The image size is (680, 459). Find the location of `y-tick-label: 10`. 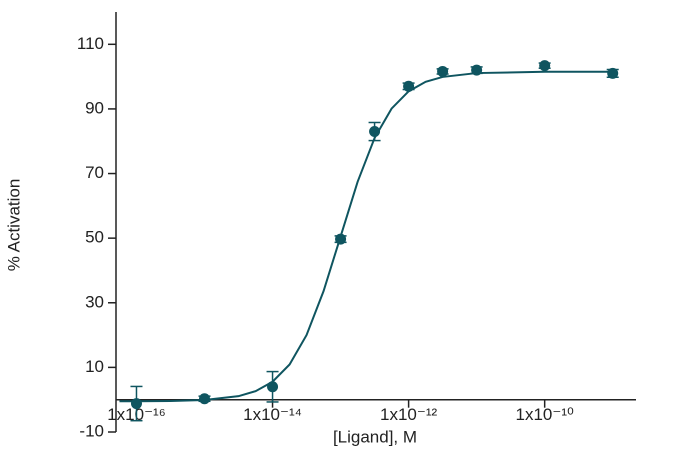

y-tick-label: 10 is located at coordinates (94, 366).